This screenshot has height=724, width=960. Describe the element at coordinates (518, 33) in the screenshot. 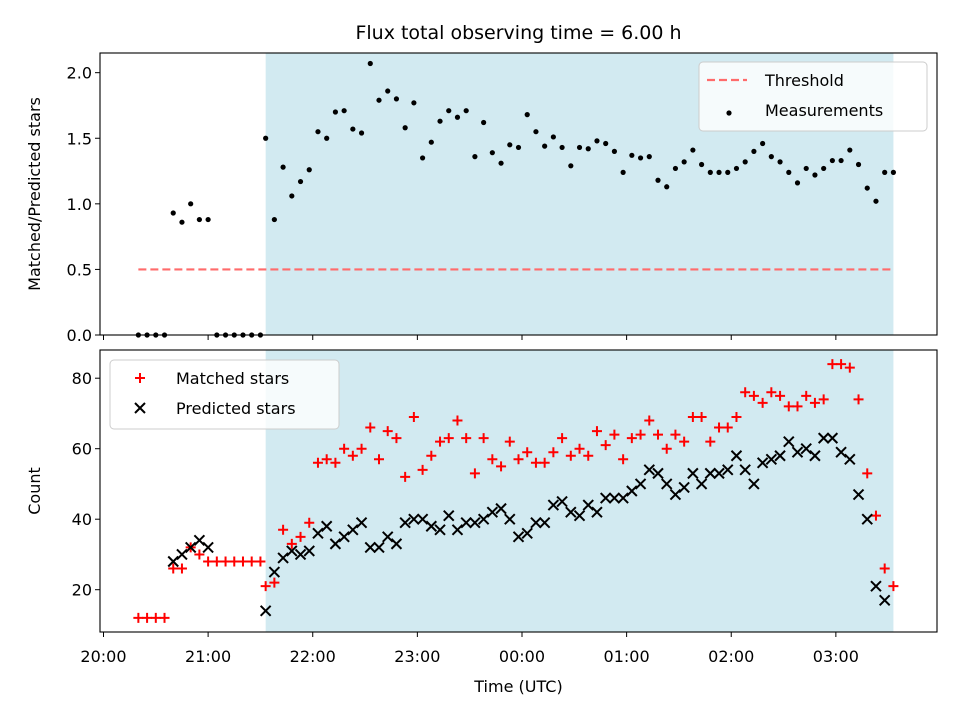

I see `chart-title: Flux total observing time = 6.00 h` at that location.